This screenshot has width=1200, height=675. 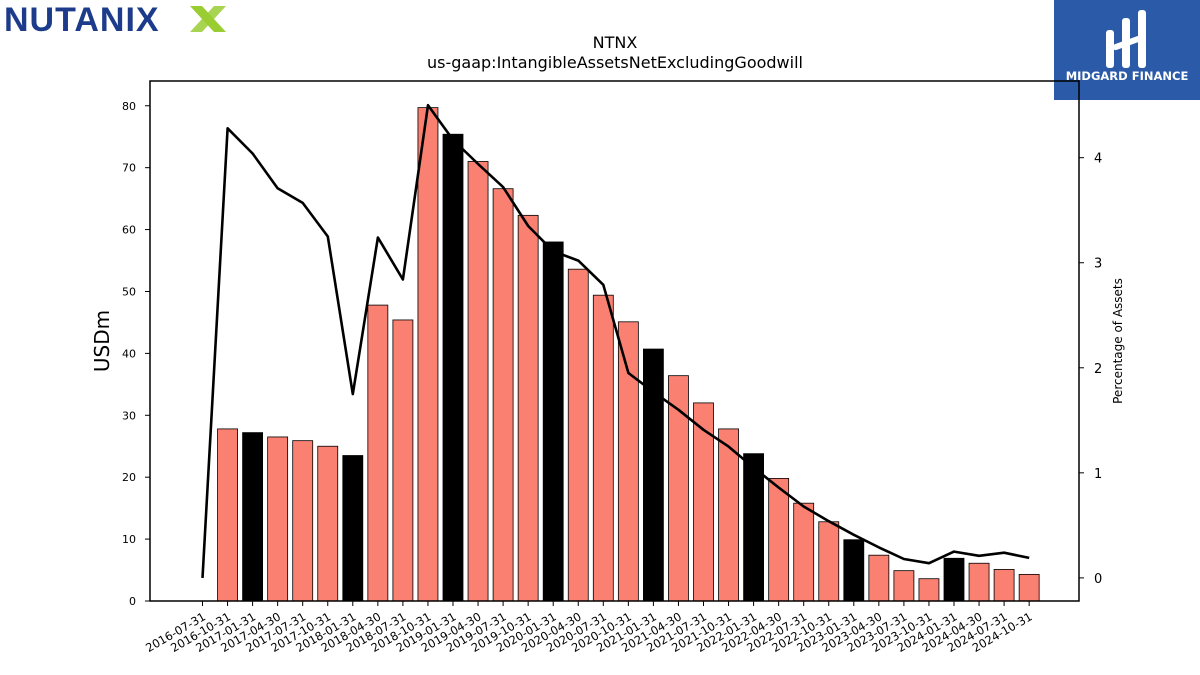 What do you see at coordinates (132, 601) in the screenshot?
I see `y-tick-label: 0` at bounding box center [132, 601].